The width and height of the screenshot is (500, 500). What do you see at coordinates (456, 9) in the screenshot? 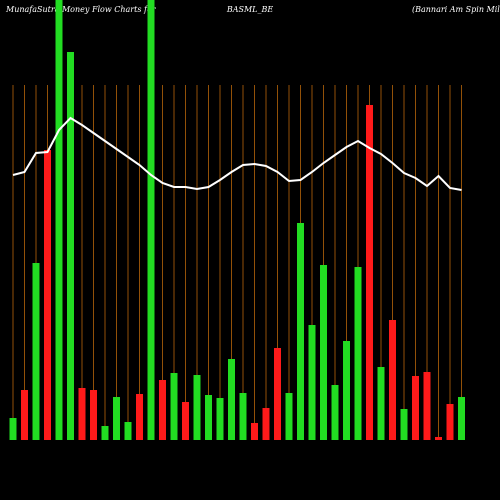
I see `company-name: (Bannari Am Spin Mill` at bounding box center [456, 9].